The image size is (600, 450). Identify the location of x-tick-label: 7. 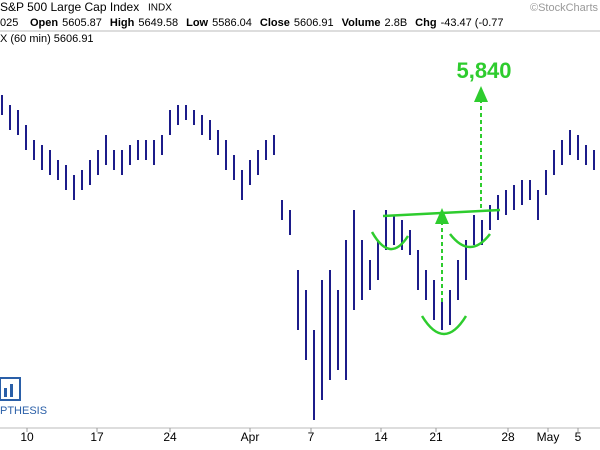
(311, 437).